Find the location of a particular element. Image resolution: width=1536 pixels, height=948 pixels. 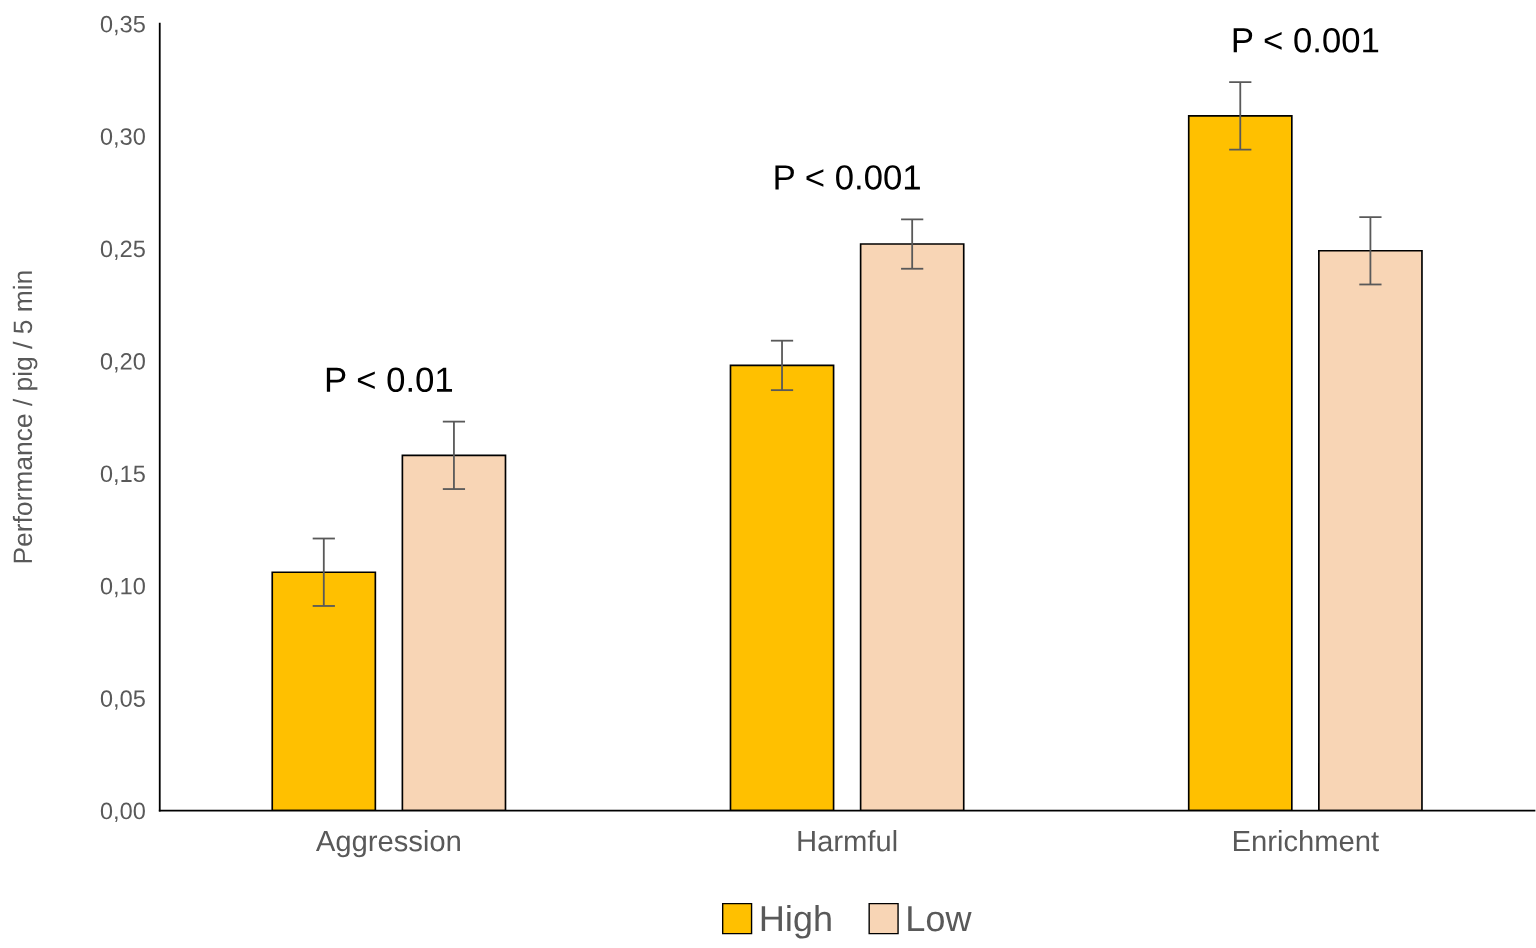

annotation: P < 0.01 is located at coordinates (389, 380).